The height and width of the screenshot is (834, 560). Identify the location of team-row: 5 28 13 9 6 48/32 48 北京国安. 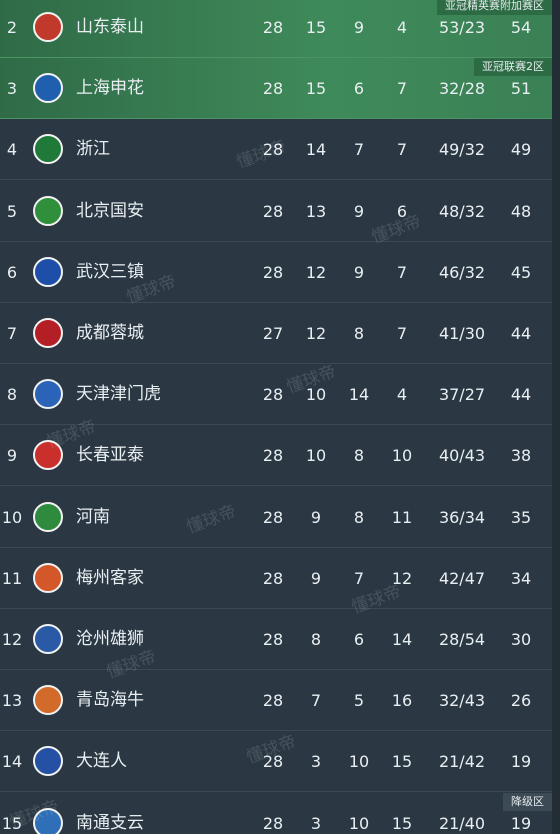
(276, 211).